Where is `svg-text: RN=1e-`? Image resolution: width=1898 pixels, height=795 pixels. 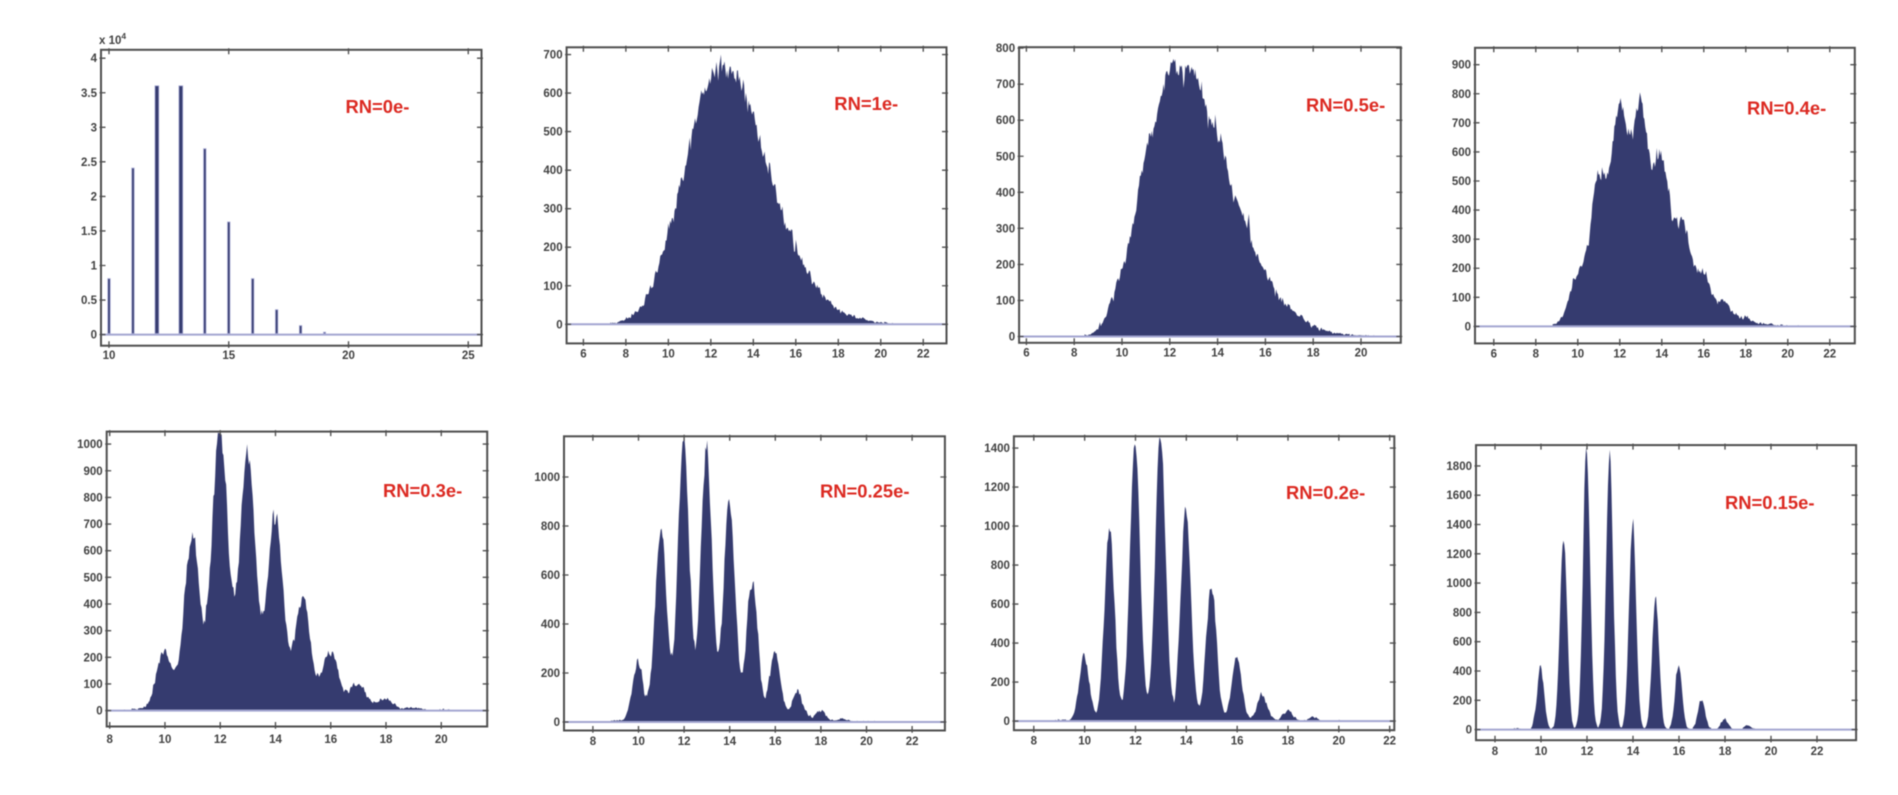
svg-text: RN=1e- is located at coordinates (866, 103).